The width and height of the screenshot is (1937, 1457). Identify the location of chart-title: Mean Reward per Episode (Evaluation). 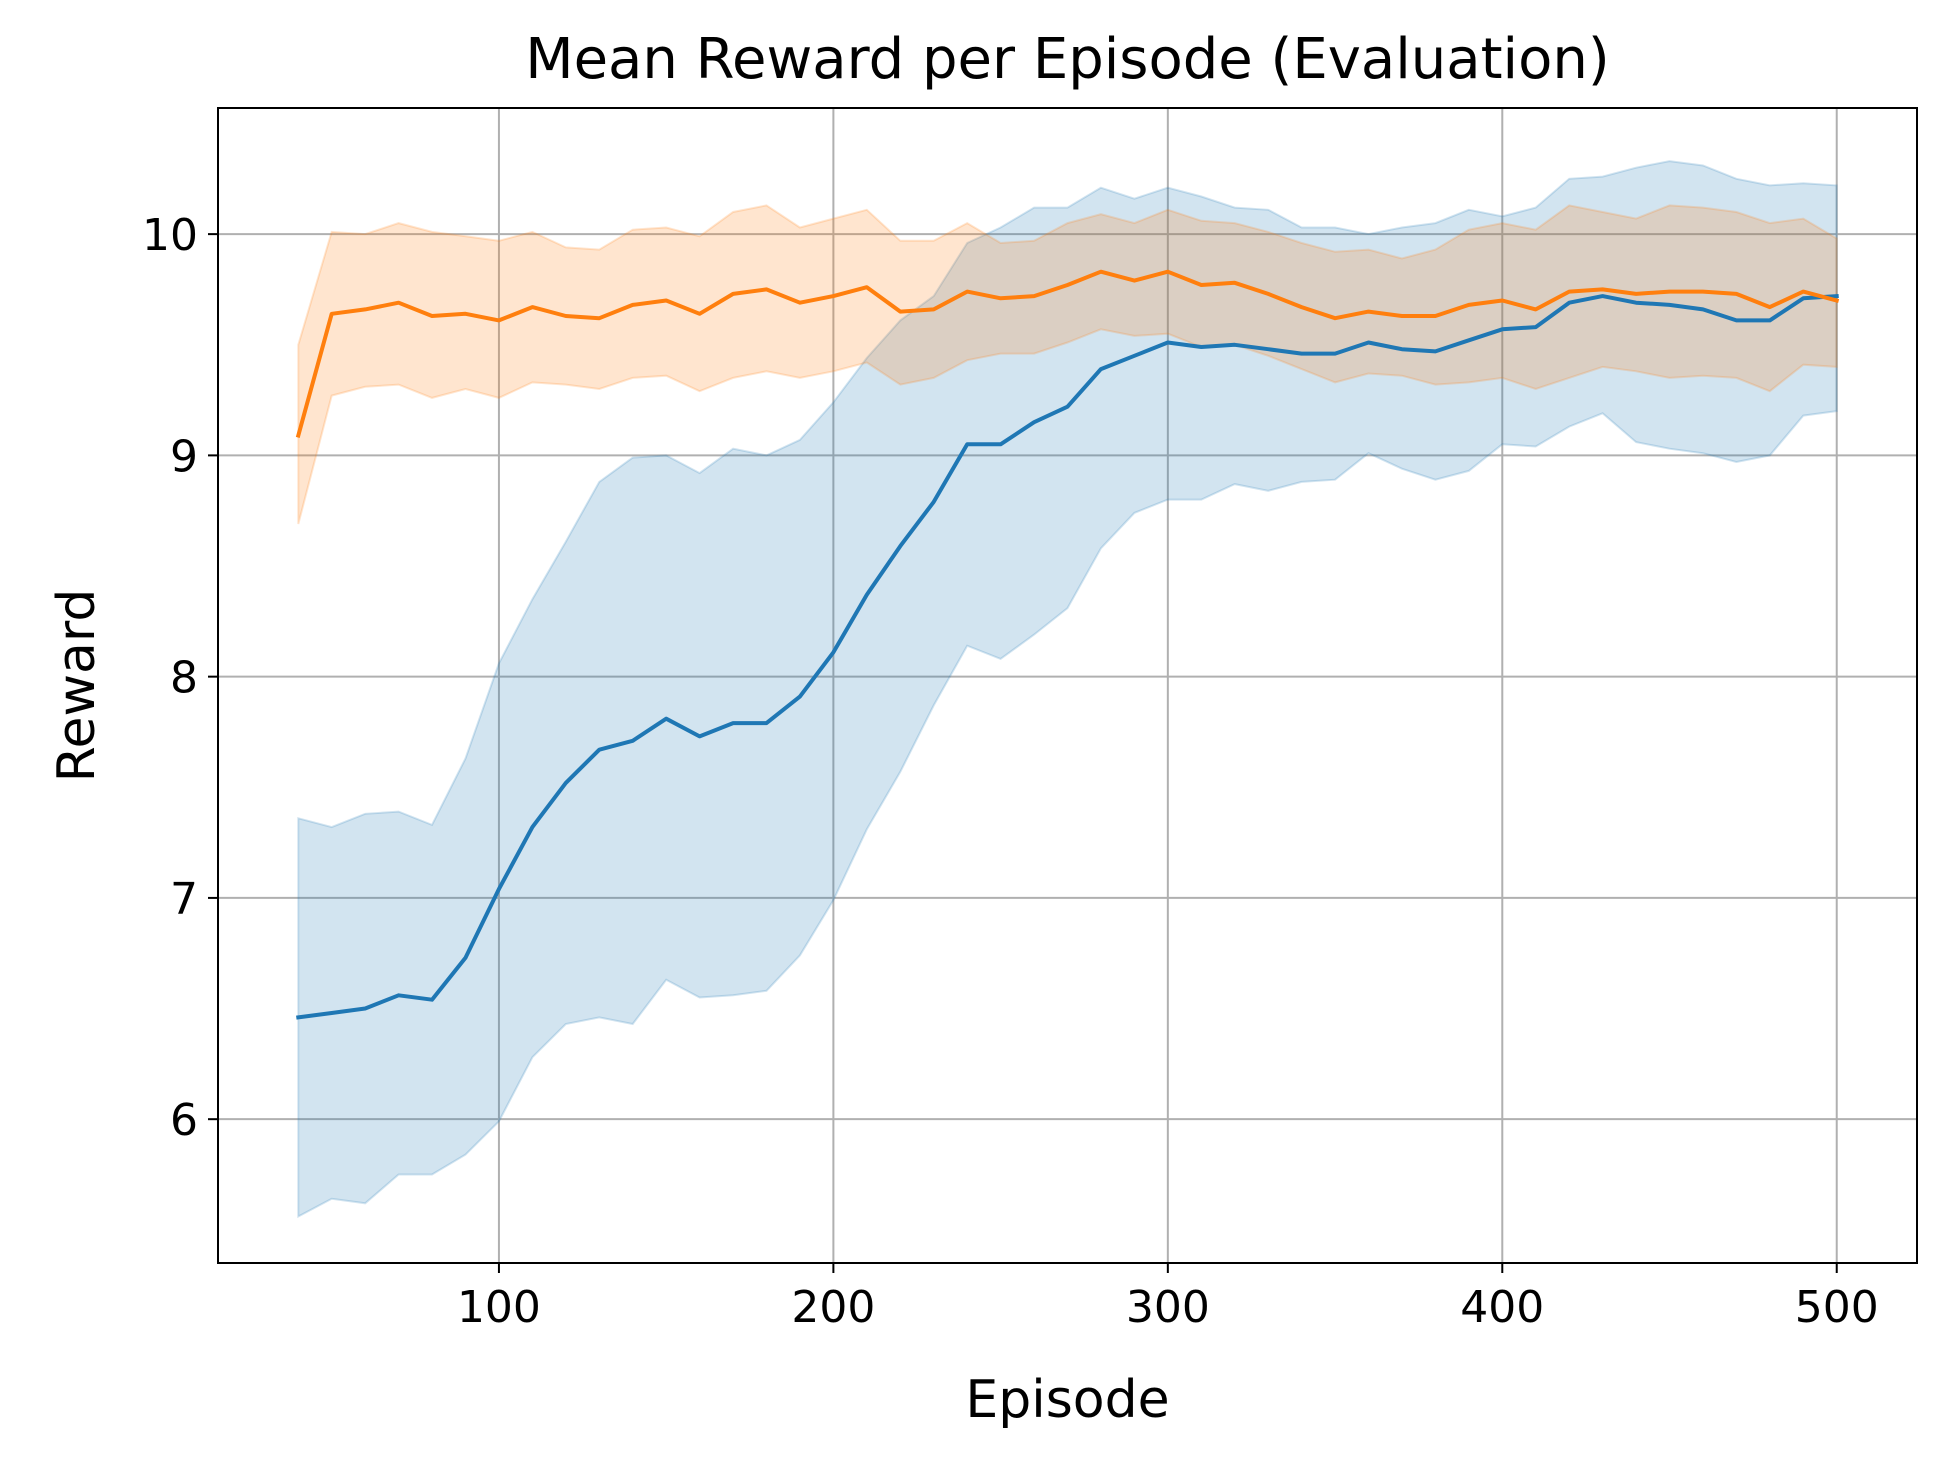
(1067, 59).